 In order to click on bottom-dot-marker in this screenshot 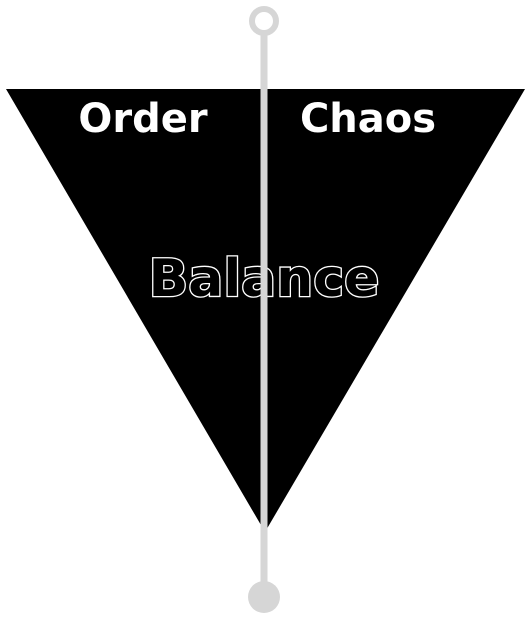, I will do `click(264, 597)`.